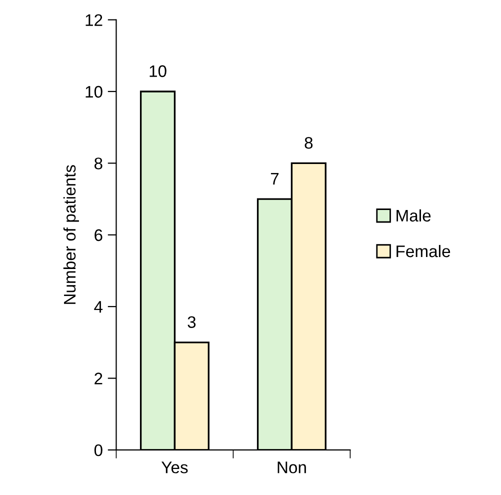 The height and width of the screenshot is (495, 501). Describe the element at coordinates (98, 378) in the screenshot. I see `y-tick-label: 2` at that location.